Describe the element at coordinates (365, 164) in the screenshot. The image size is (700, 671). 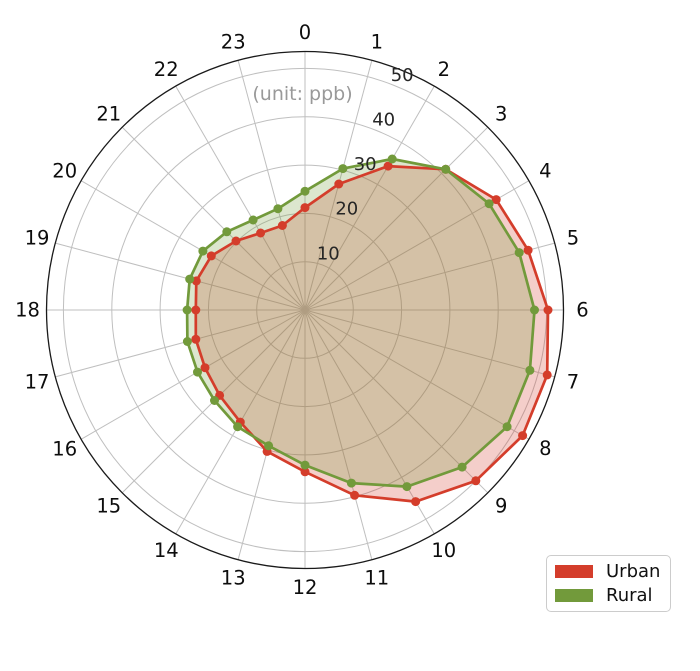
I see `radial-tick-label-30: 30` at that location.